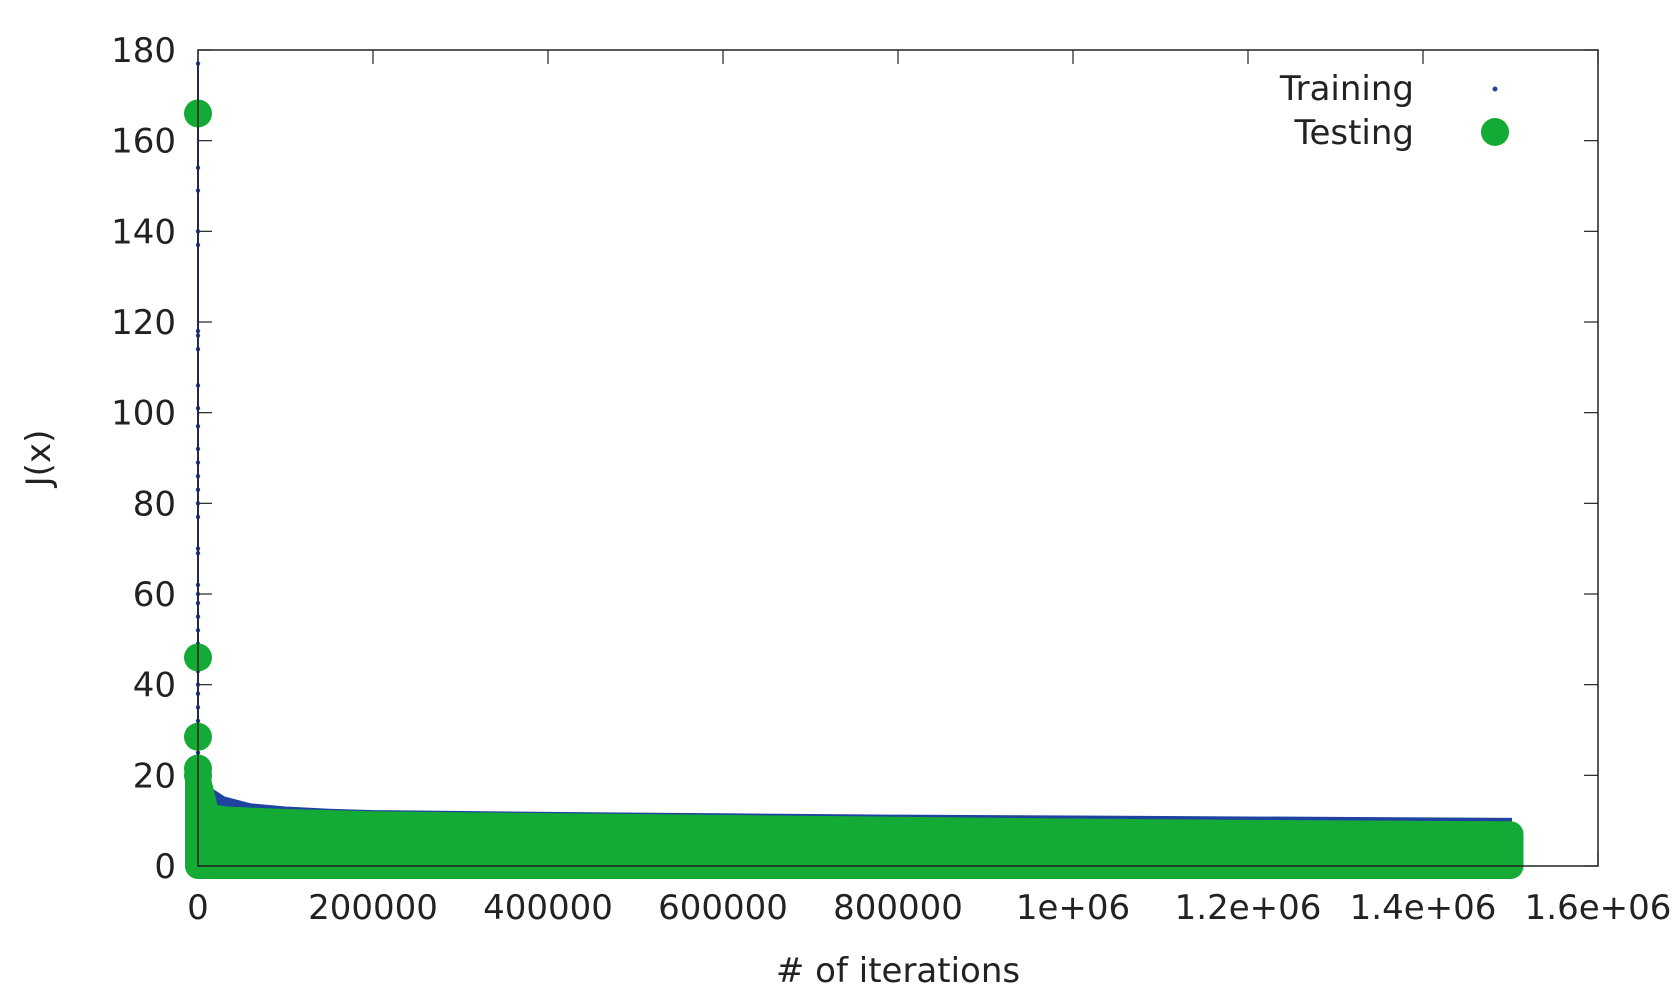 The image size is (1672, 1001). I want to click on y-tick-label: 20, so click(154, 776).